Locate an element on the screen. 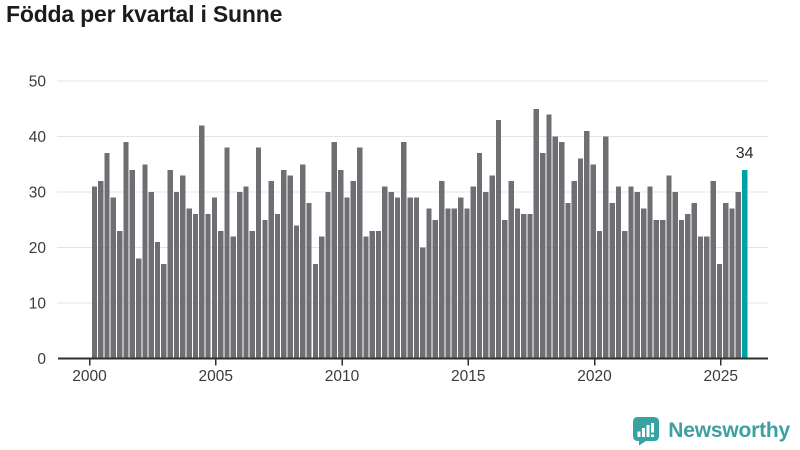 The height and width of the screenshot is (450, 800). bar-2019-Q1 is located at coordinates (574, 269).